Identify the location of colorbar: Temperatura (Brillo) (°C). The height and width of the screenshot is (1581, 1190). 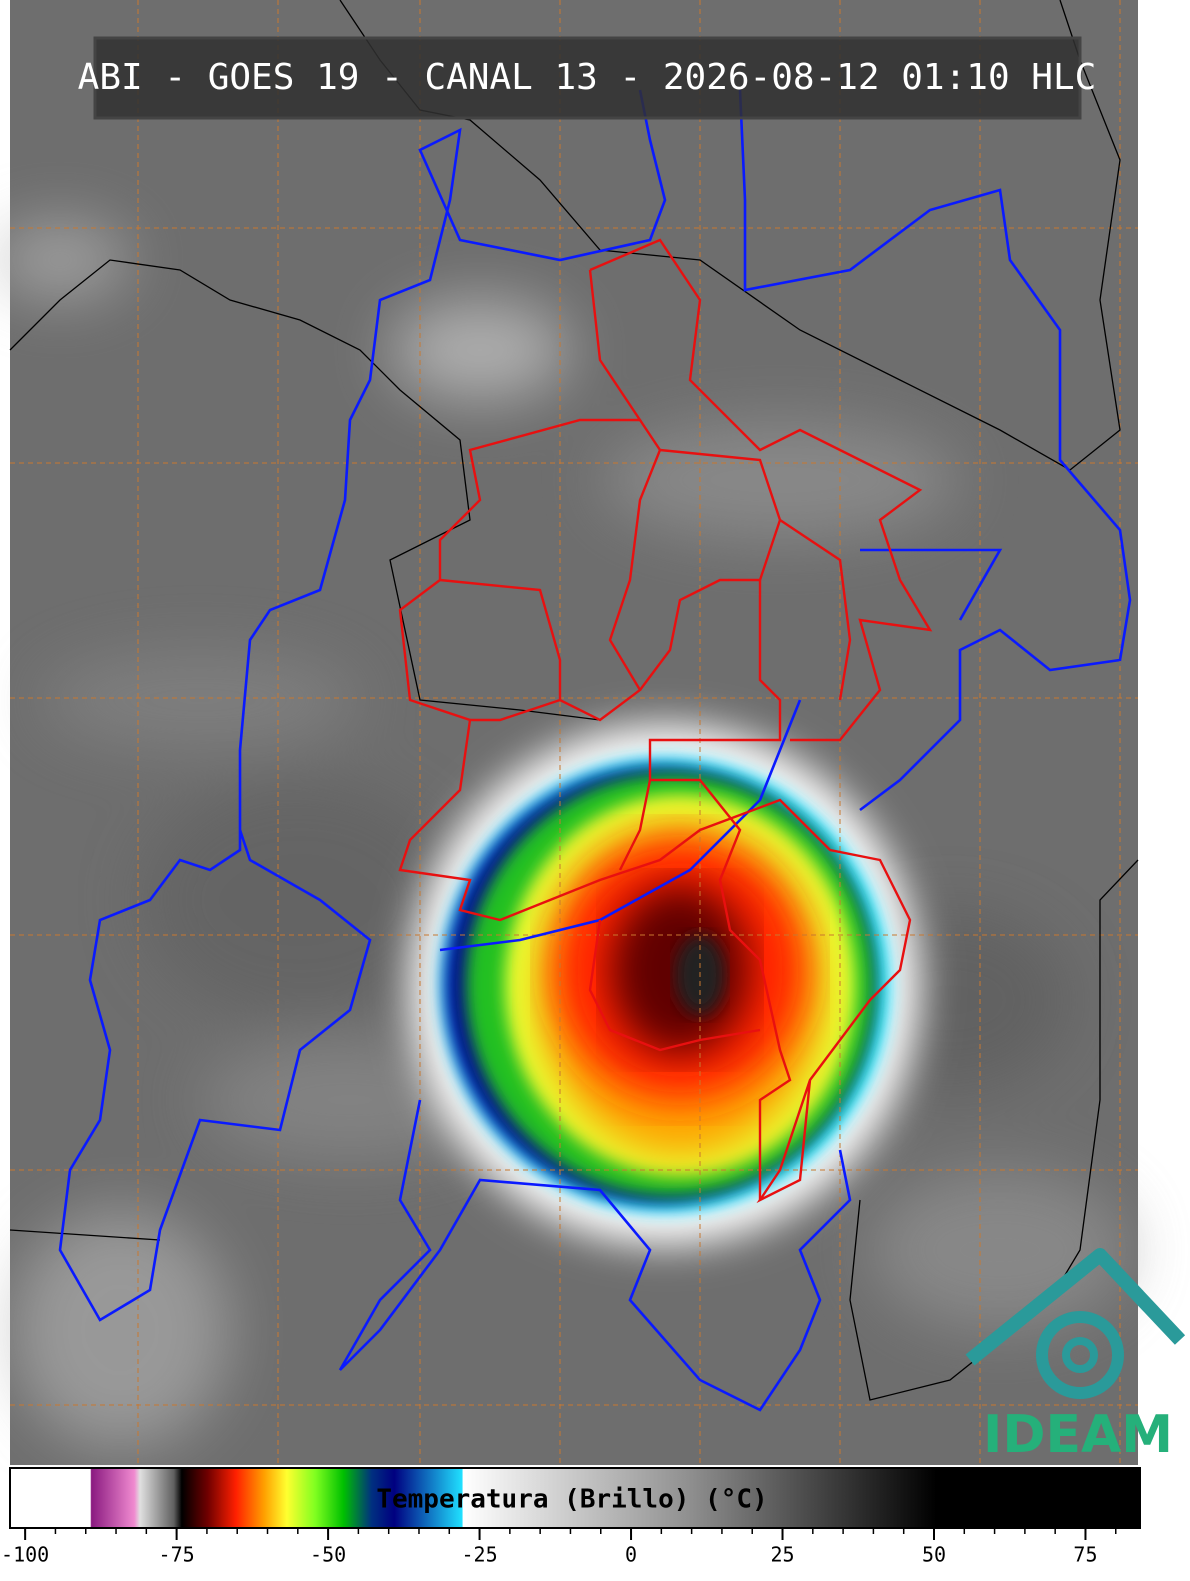
(575, 1498).